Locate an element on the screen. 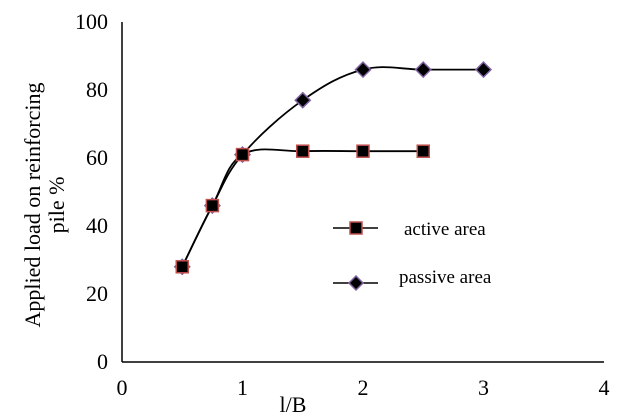 The height and width of the screenshot is (416, 623). legend-item-passive: passive area is located at coordinates (412, 279).